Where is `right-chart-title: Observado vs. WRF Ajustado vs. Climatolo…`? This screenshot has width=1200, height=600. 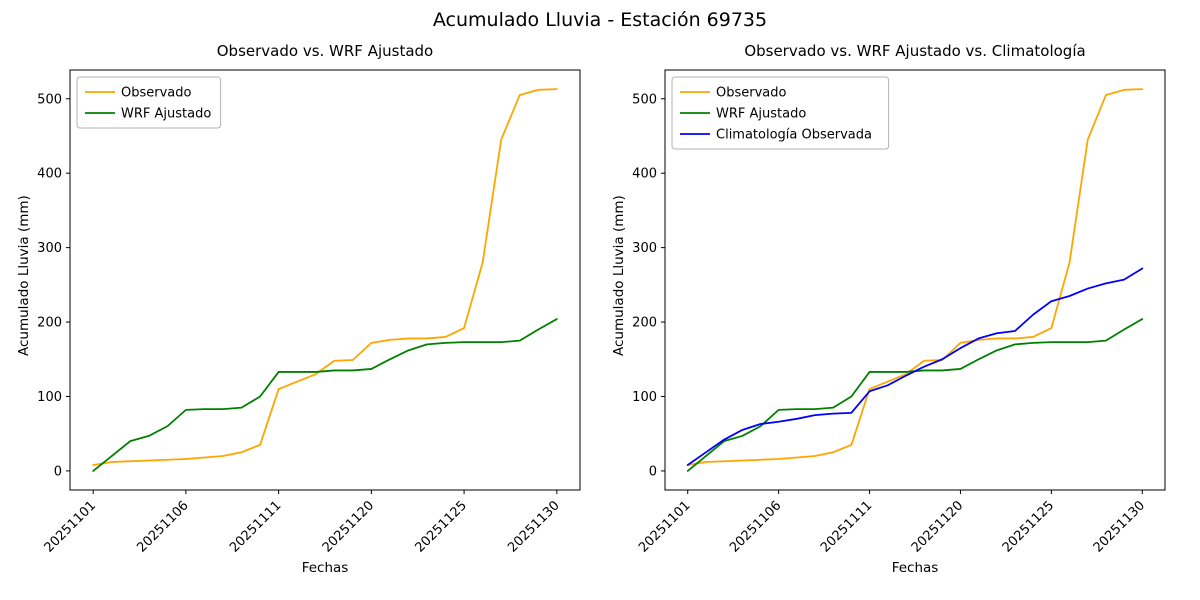 right-chart-title: Observado vs. WRF Ajustado vs. Climatolo… is located at coordinates (915, 51).